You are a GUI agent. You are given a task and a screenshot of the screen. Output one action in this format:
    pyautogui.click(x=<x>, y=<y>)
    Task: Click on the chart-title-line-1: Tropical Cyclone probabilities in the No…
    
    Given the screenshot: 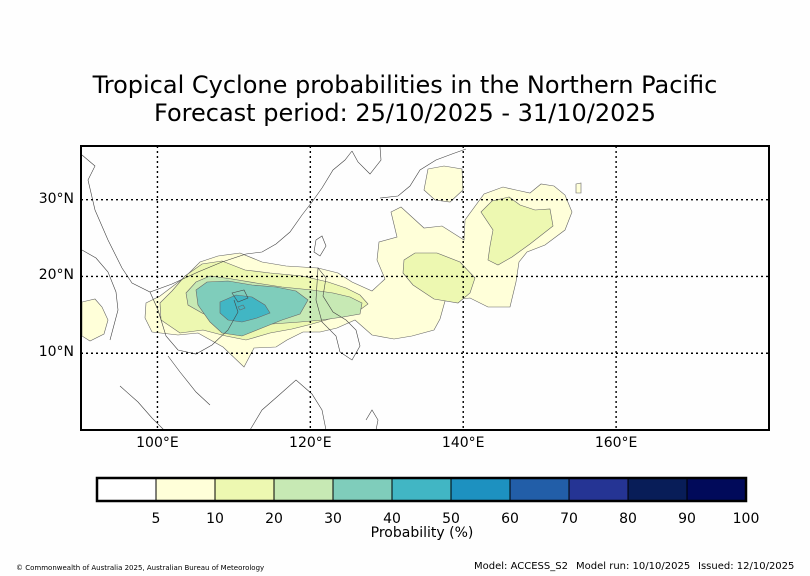 What is the action you would take?
    pyautogui.click(x=405, y=85)
    